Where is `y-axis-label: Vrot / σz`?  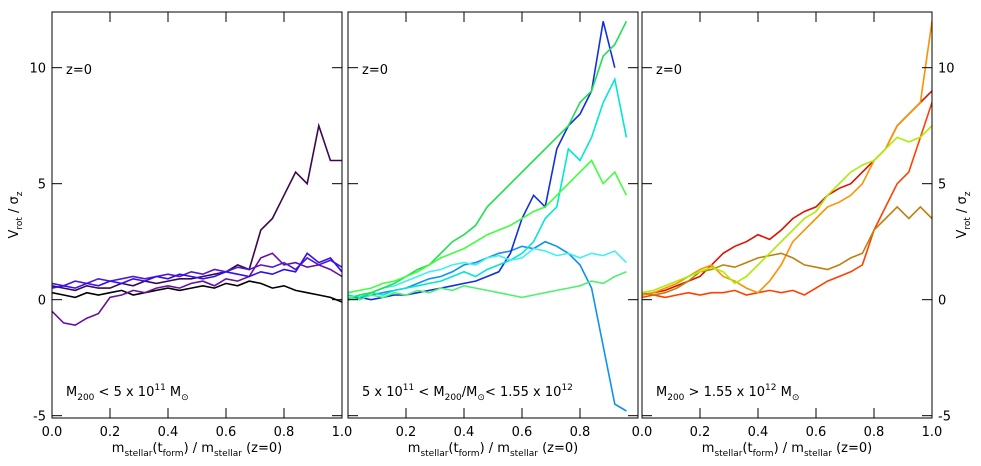 y-axis-label: Vrot / σz is located at coordinates (16, 214).